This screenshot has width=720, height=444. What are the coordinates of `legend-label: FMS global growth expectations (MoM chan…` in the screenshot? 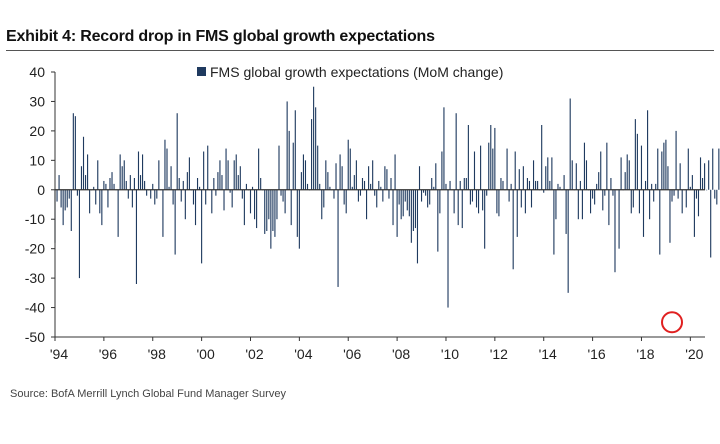 It's located at (356, 72).